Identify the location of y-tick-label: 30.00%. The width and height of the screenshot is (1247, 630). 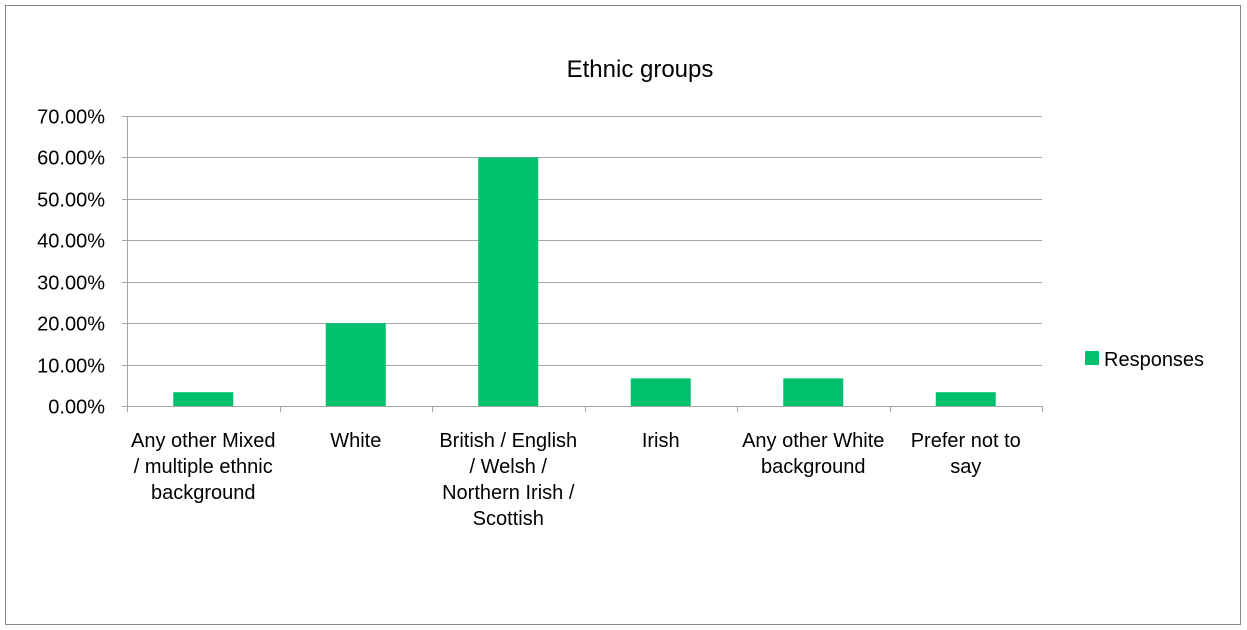
(71, 284).